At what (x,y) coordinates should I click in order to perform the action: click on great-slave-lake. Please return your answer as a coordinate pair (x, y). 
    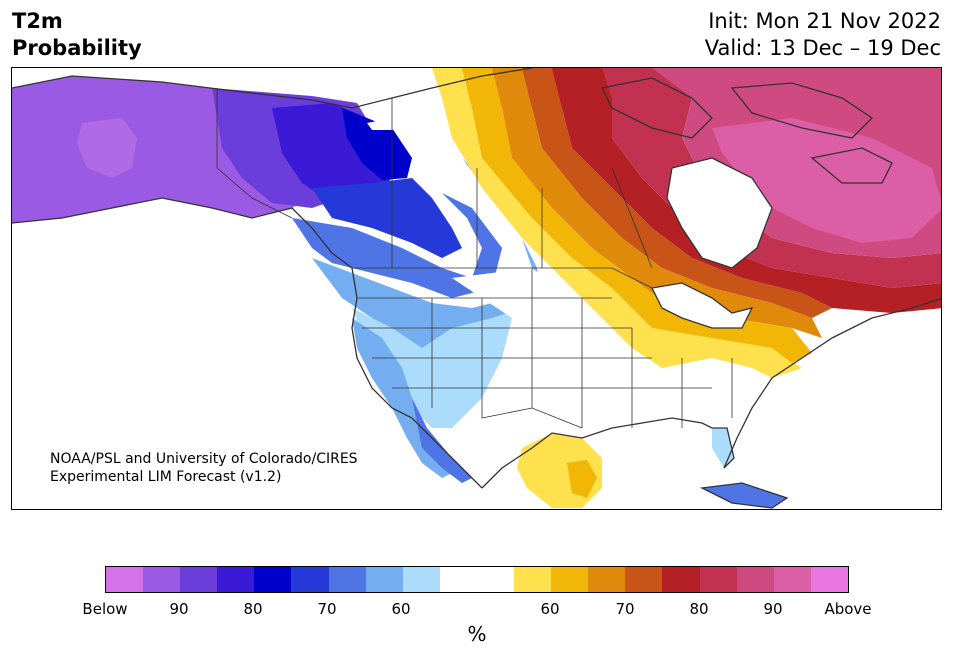
    Looking at the image, I should click on (389, 123).